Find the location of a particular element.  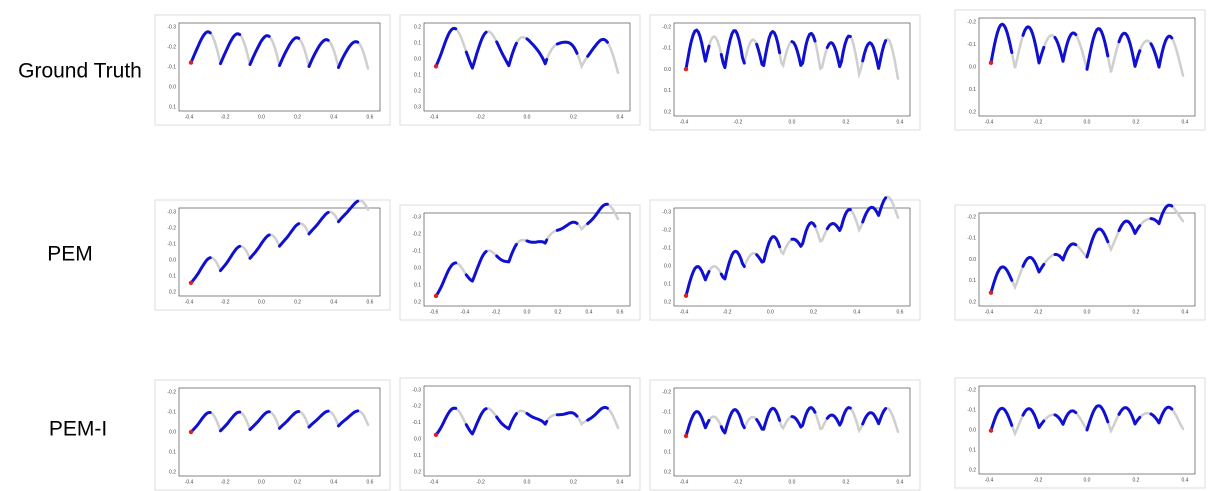

x-tick-label: 0.6 is located at coordinates (620, 312).